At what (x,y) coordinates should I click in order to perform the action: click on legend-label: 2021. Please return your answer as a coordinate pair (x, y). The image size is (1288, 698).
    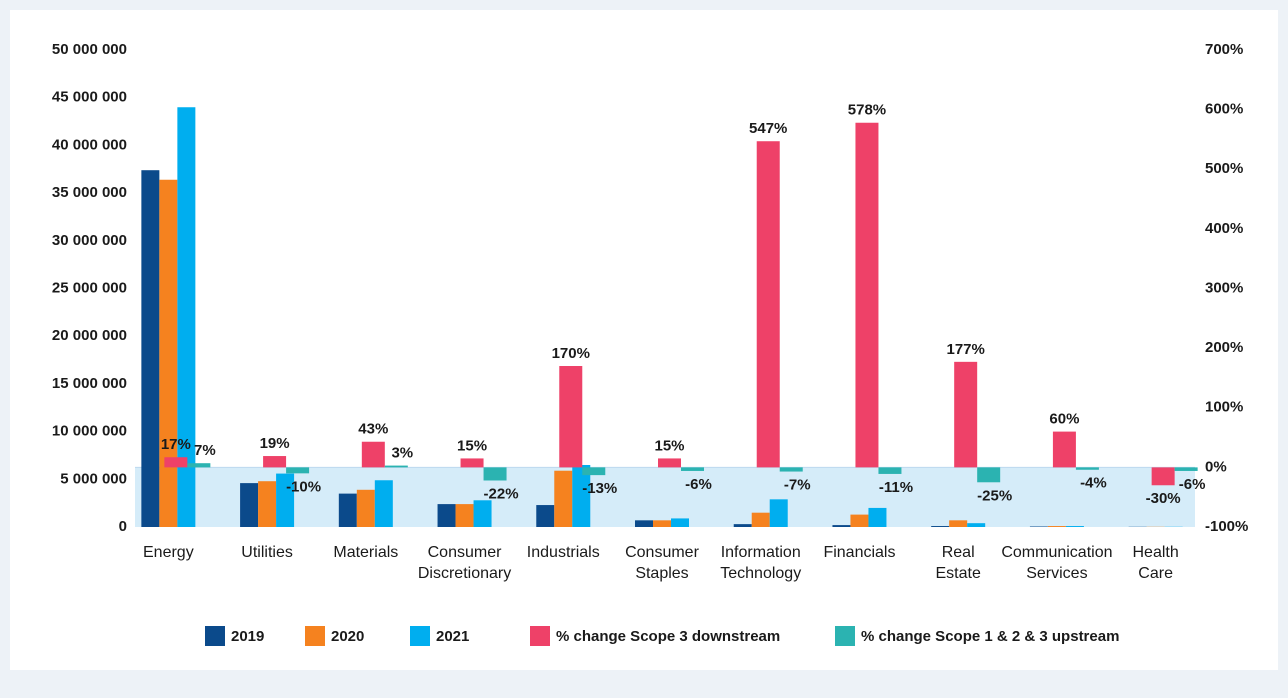
    Looking at the image, I should click on (452, 636).